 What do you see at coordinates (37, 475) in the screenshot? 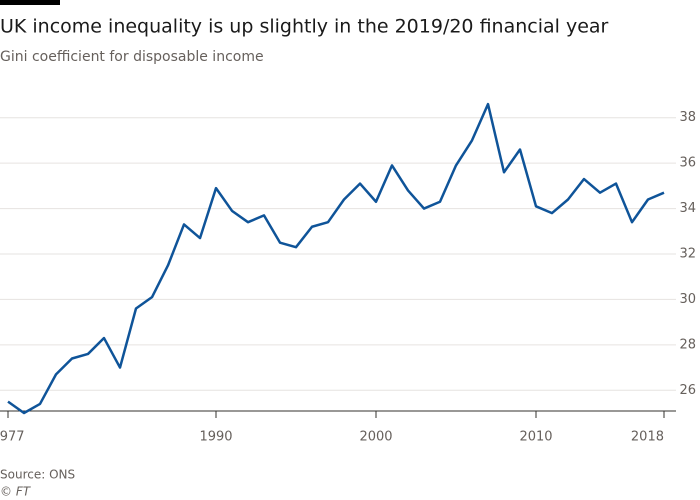
I see `source: Source: ONS` at bounding box center [37, 475].